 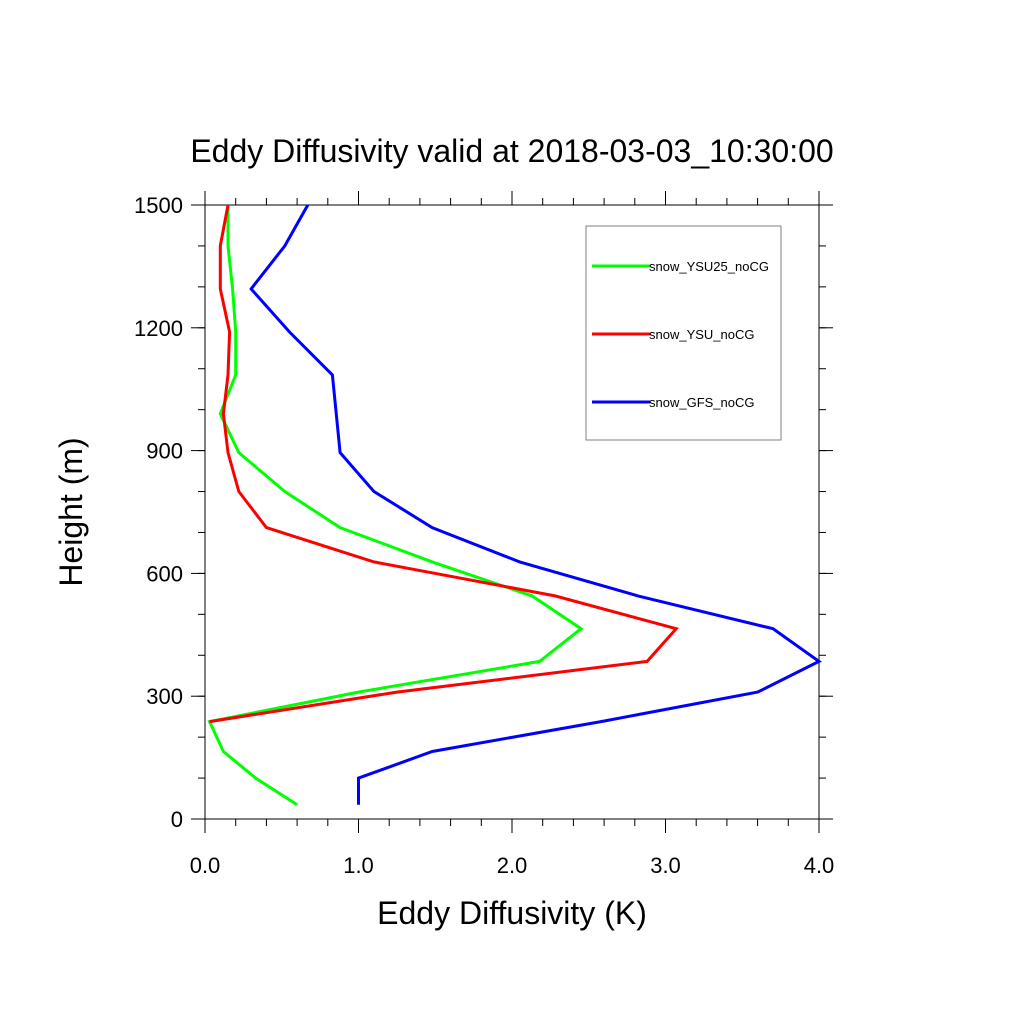 I want to click on x-tick-label: 0.0, so click(x=205, y=865).